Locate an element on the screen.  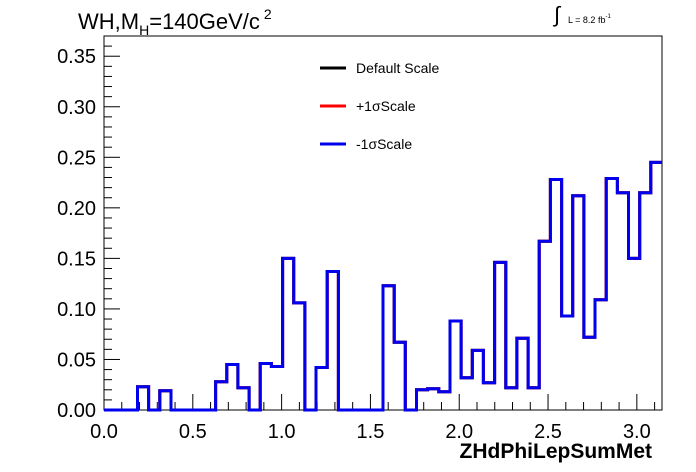
y-tick-label: 0.15 is located at coordinates (76, 259).